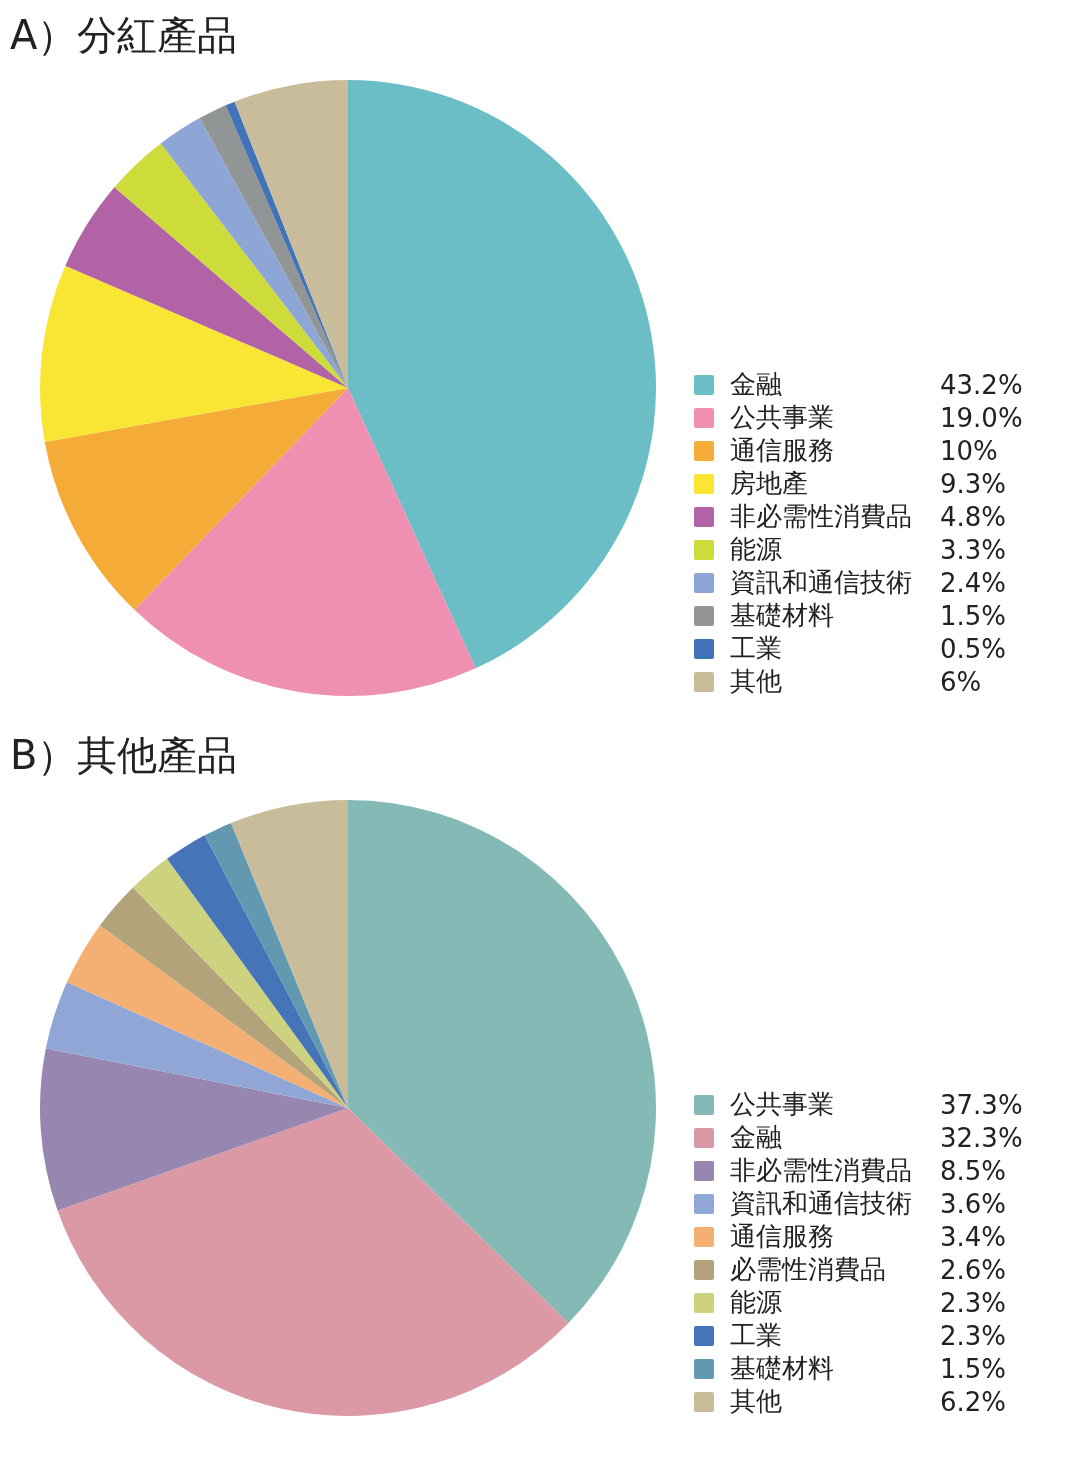 This screenshot has height=1461, width=1076. What do you see at coordinates (969, 450) in the screenshot?
I see `data-label: 10%` at bounding box center [969, 450].